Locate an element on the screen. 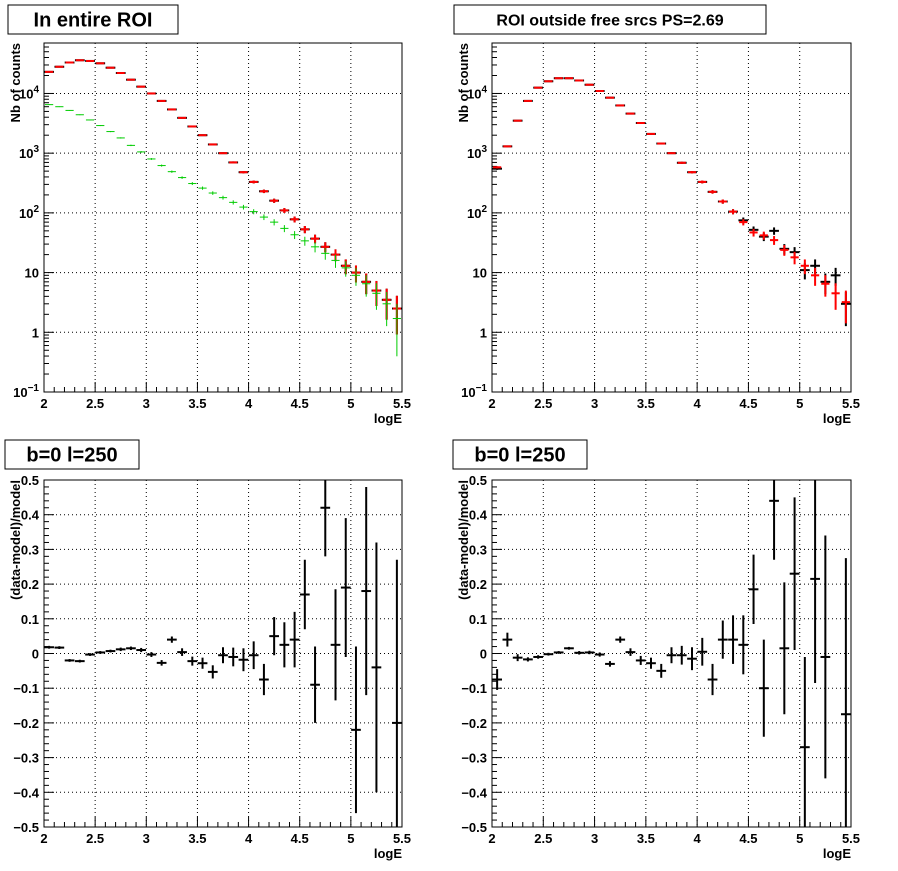  chart-title: b=0 l=250 is located at coordinates (71, 456).